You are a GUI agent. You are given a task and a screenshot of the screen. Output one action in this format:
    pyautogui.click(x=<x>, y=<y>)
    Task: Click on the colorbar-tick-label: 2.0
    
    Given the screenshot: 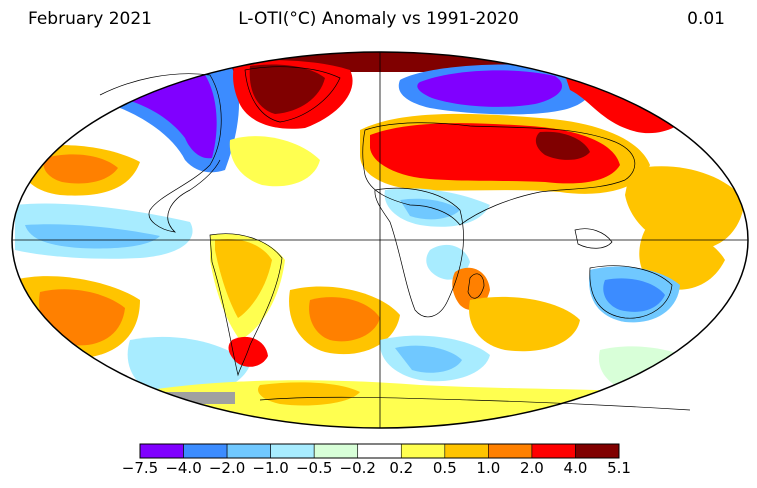 What is the action you would take?
    pyautogui.click(x=531, y=468)
    